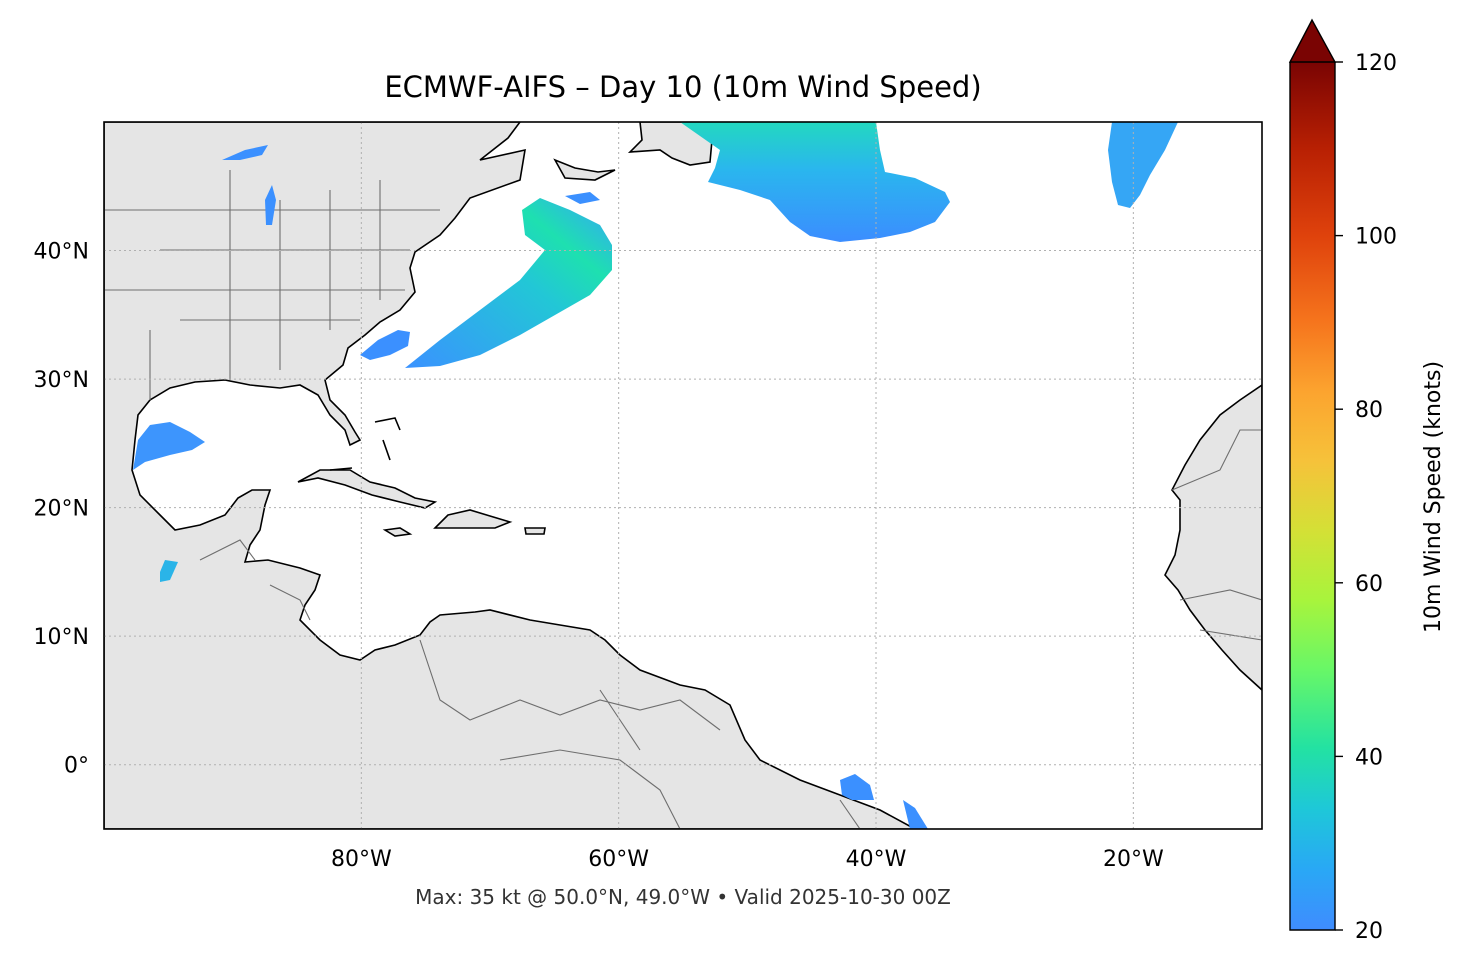  What do you see at coordinates (169, 571) in the screenshot?
I see `wind-pacific-patch` at bounding box center [169, 571].